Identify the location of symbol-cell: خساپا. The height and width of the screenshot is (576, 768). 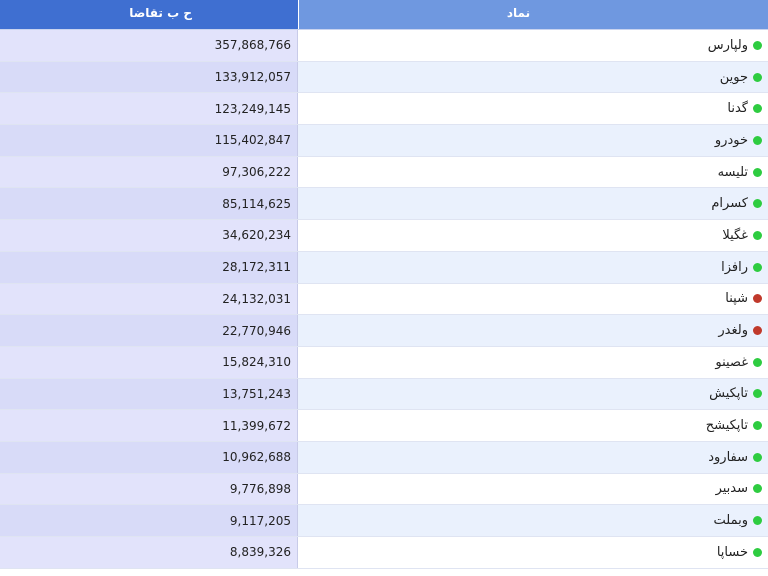
(533, 552).